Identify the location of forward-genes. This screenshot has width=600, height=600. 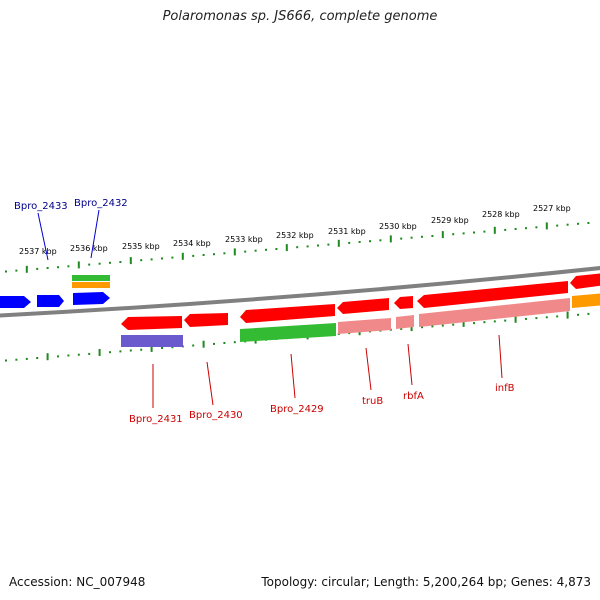
(55, 300).